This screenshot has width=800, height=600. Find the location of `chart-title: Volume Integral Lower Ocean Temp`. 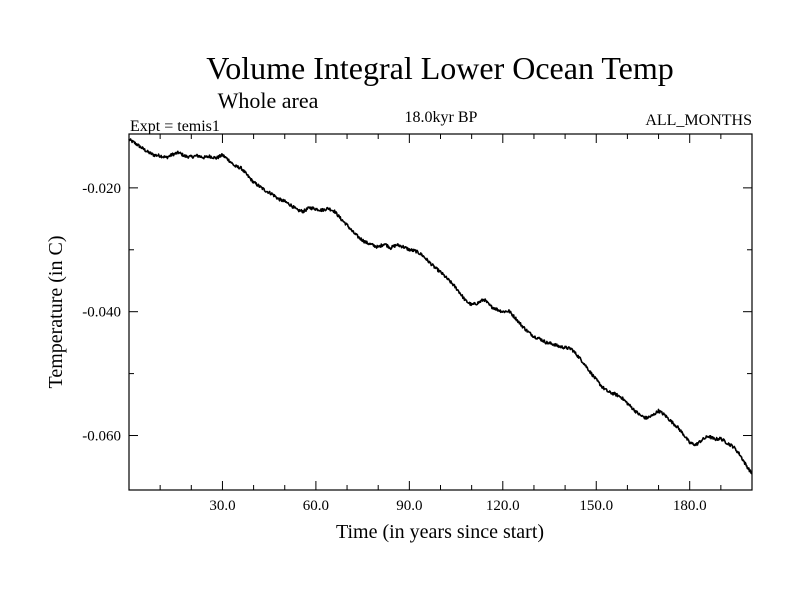

chart-title: Volume Integral Lower Ocean Temp is located at coordinates (440, 68).